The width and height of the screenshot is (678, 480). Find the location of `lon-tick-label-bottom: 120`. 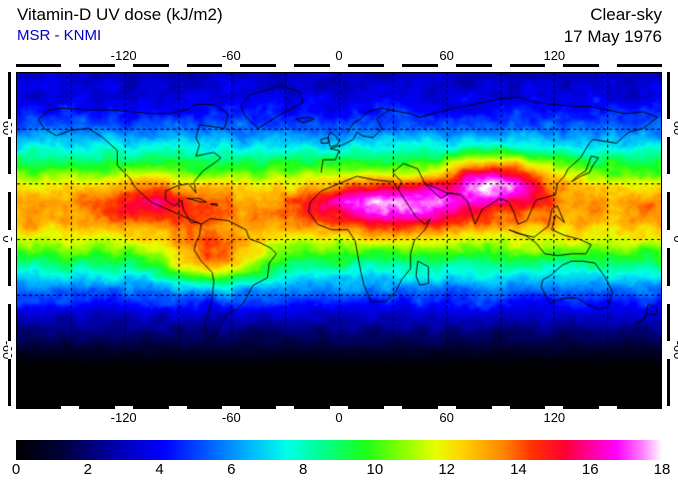

lon-tick-label-bottom: 120 is located at coordinates (554, 417).